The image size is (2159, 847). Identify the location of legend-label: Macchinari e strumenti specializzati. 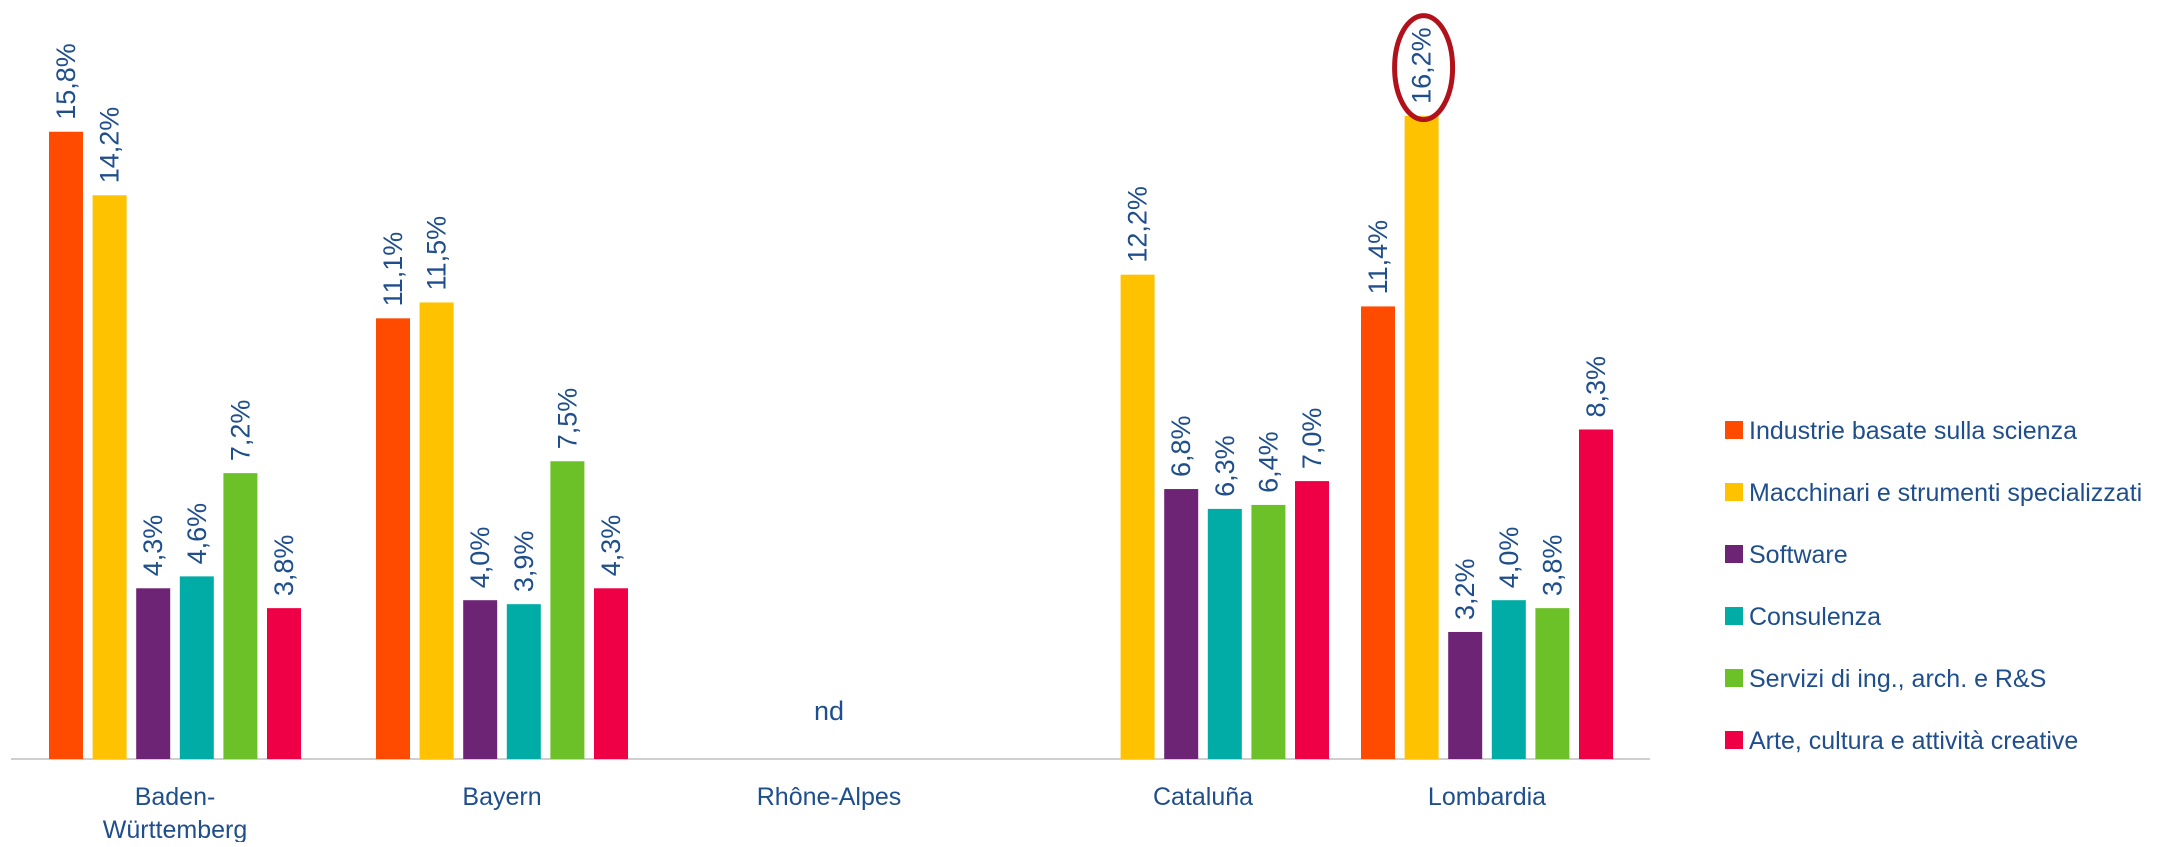
(1945, 493).